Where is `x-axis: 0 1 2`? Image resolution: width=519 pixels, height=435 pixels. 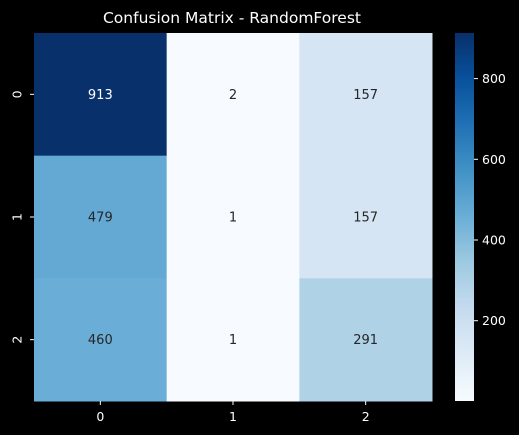
x-axis: 0 1 2 is located at coordinates (233, 412).